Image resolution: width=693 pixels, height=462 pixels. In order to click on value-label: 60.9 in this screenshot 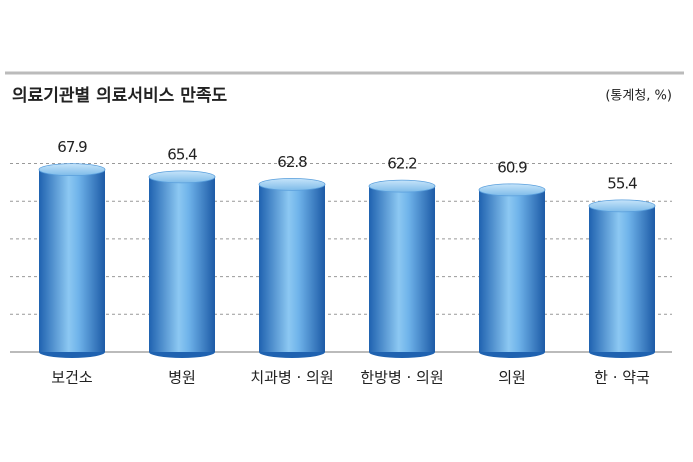, I will do `click(512, 167)`.